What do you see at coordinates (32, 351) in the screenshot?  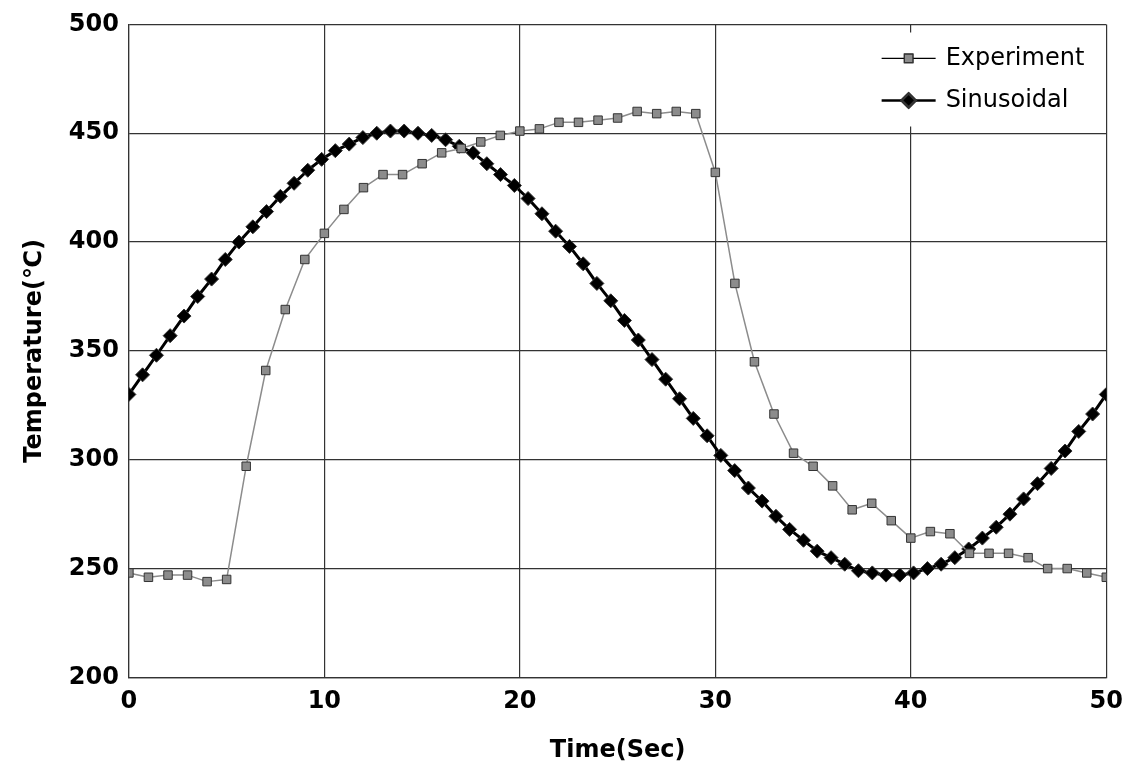 I see `y-axis-title: Temperature(℃)` at bounding box center [32, 351].